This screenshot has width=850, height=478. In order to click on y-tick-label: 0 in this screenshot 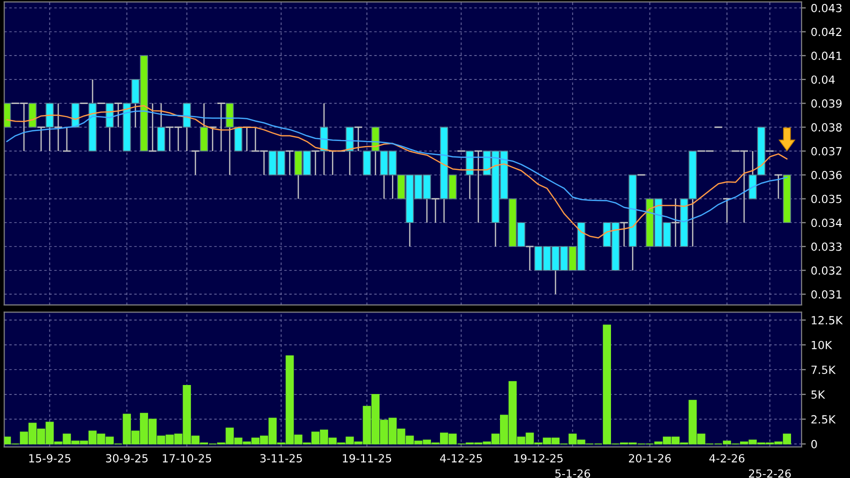, I will do `click(814, 444)`.